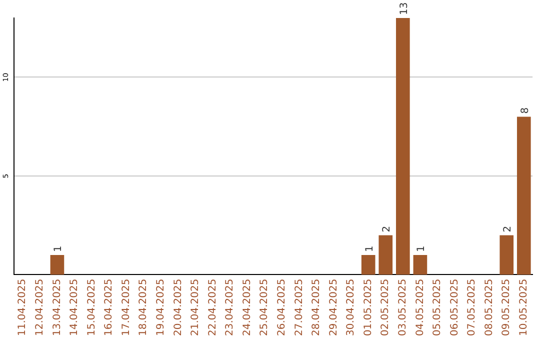 The width and height of the screenshot is (540, 340). Describe the element at coordinates (472, 307) in the screenshot. I see `x-tick-label: 07.05.2025` at that location.